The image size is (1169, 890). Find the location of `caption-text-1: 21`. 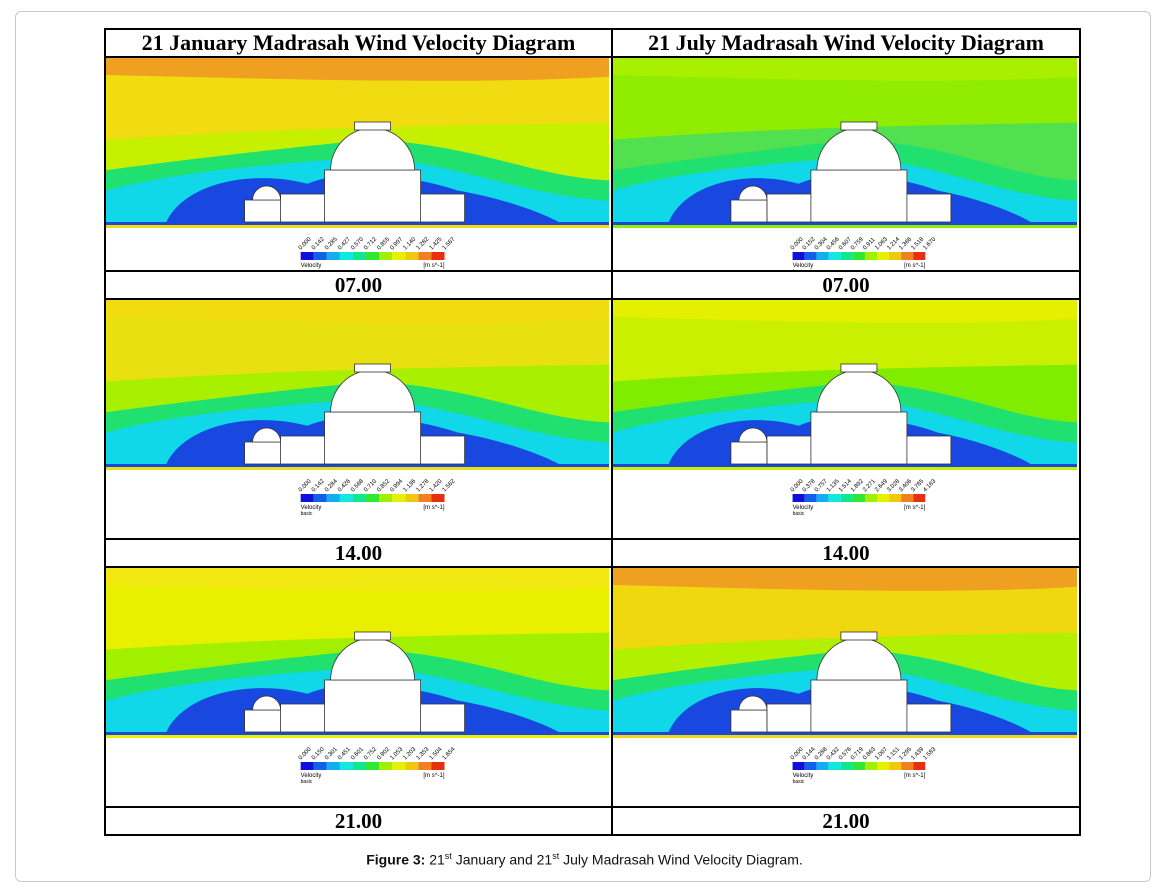

caption-text-1: 21 is located at coordinates (437, 859).